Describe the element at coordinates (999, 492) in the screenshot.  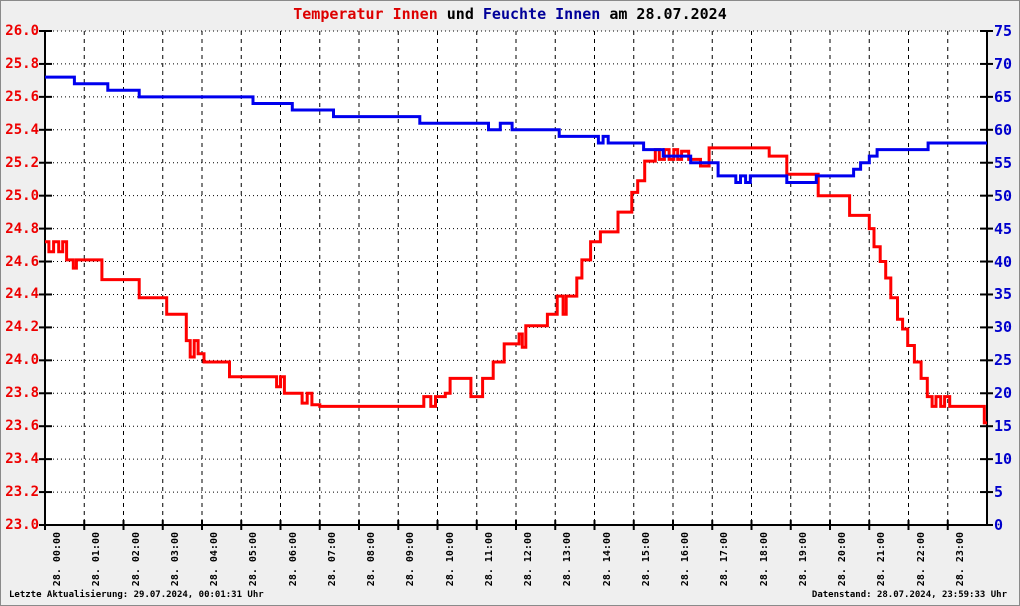
I see `y-right-tick-label: 5` at that location.